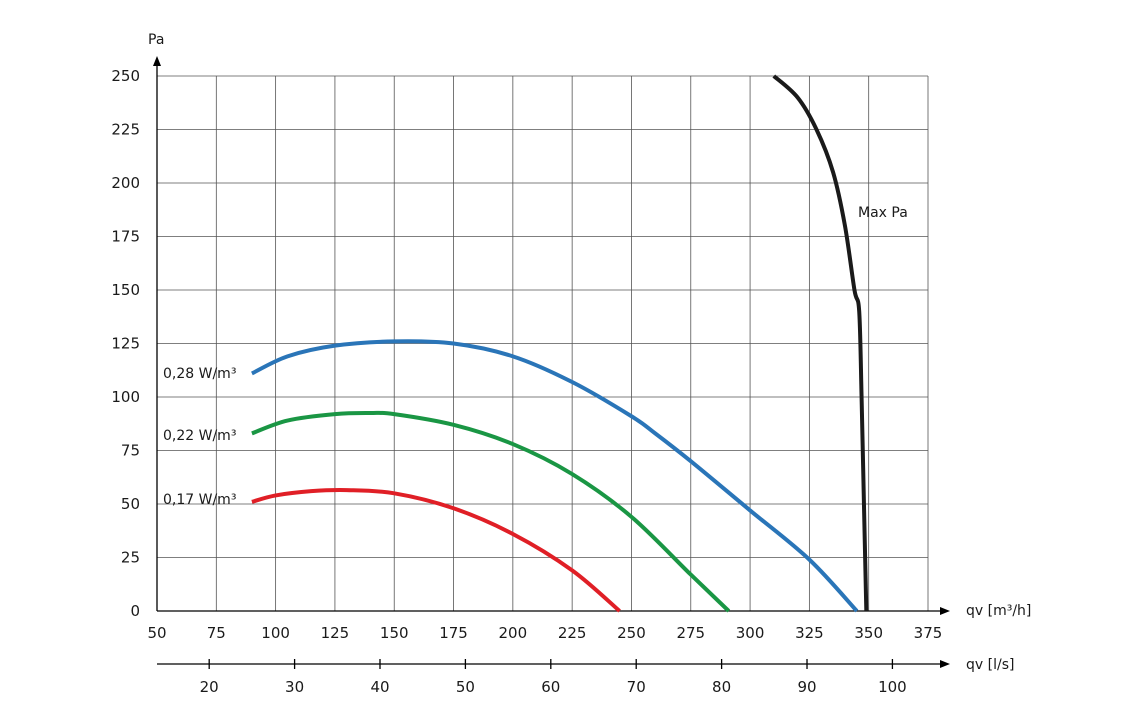  I want to click on y-axis-arrow, so click(157, 61).